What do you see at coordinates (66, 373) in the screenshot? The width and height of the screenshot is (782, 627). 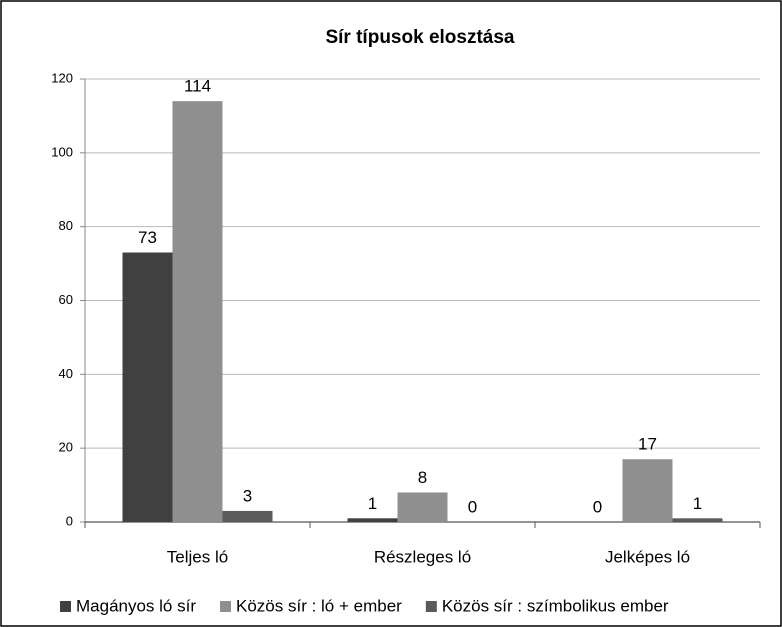 I see `y-tick-label: 40` at bounding box center [66, 373].